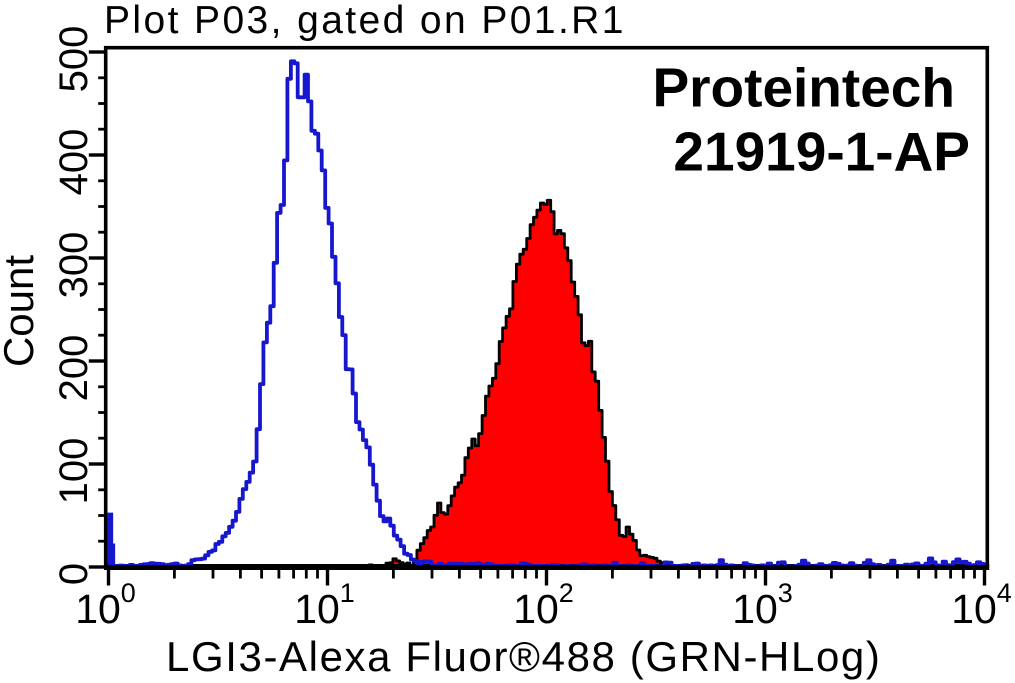 The height and width of the screenshot is (683, 1015). Describe the element at coordinates (803, 88) in the screenshot. I see `svg-text: Proteintech` at that location.